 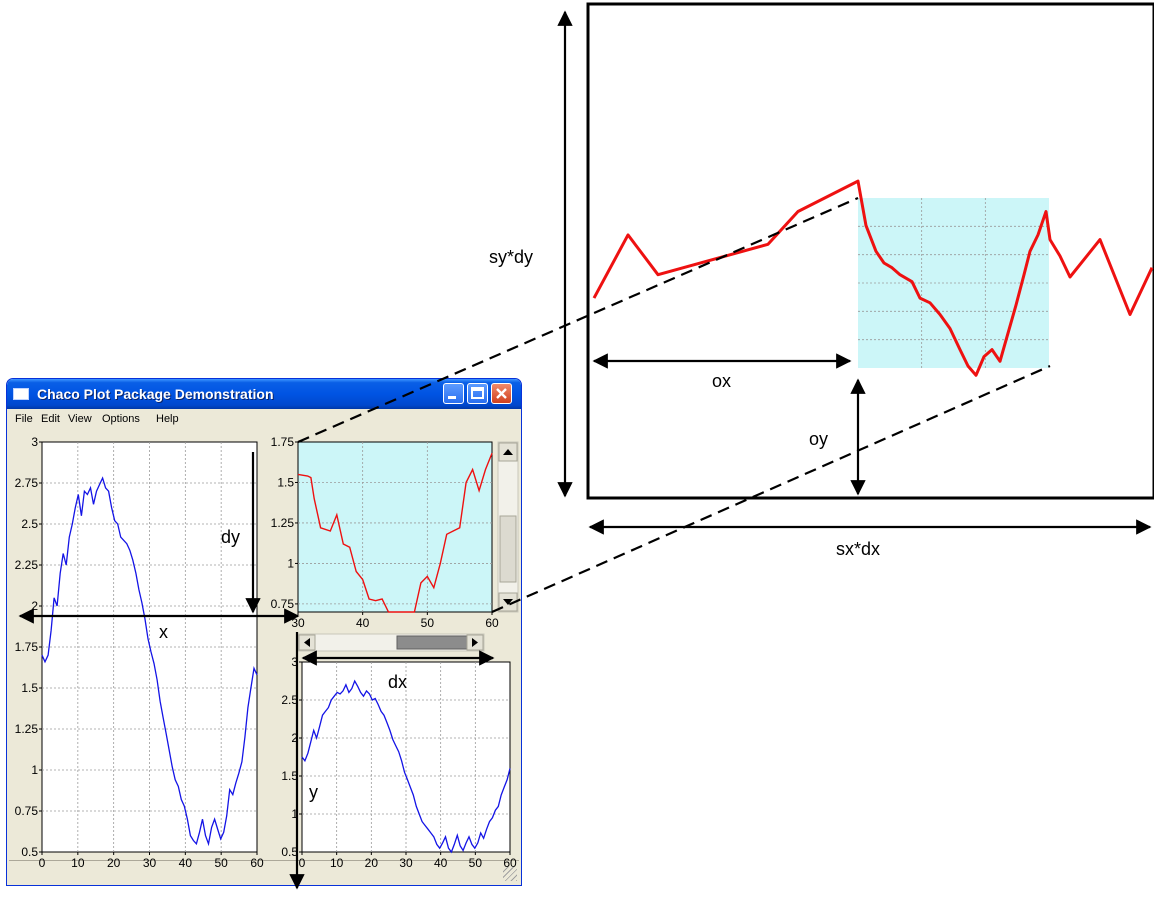 What do you see at coordinates (80, 419) in the screenshot?
I see `menu-view: View` at bounding box center [80, 419].